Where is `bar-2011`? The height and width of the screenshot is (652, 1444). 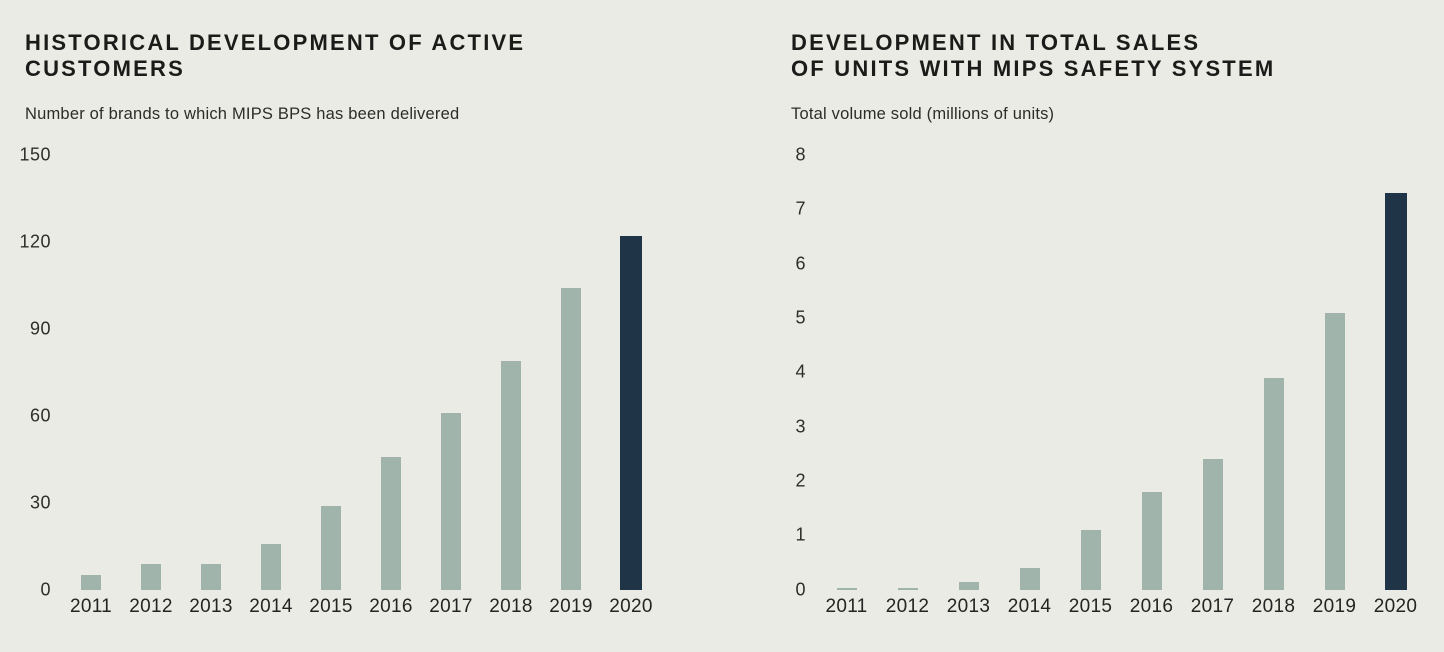
bar-2011 is located at coordinates (91, 582).